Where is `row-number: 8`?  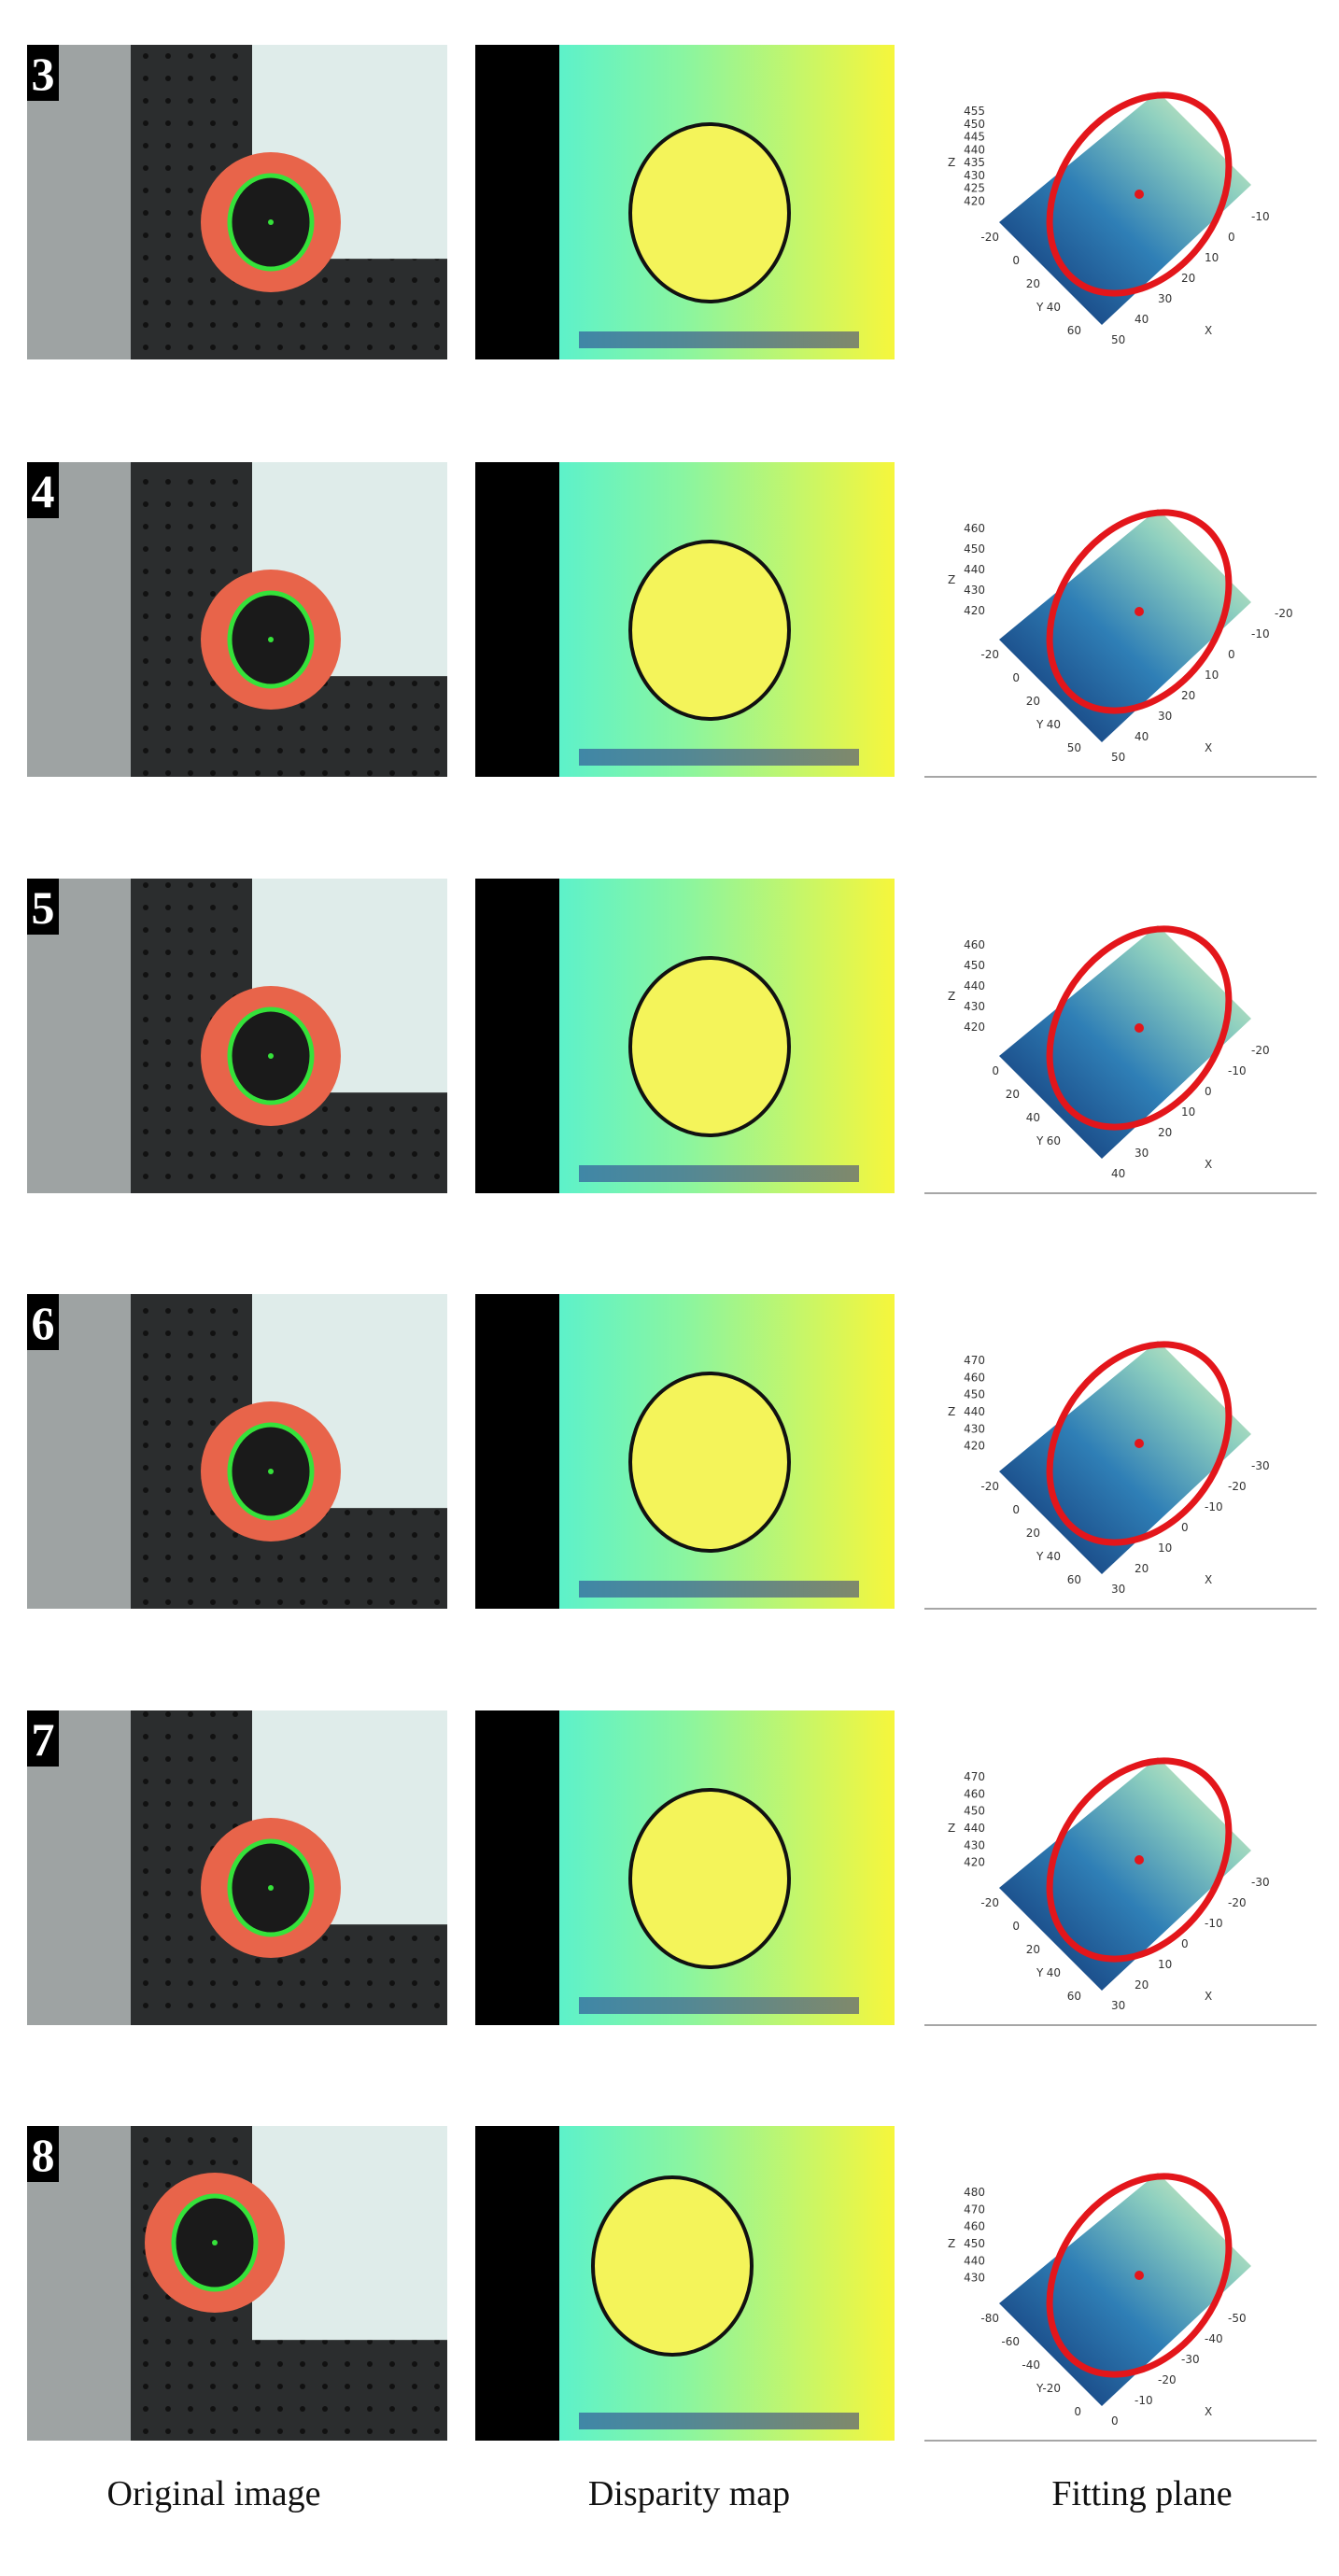 row-number: 8 is located at coordinates (43, 2155).